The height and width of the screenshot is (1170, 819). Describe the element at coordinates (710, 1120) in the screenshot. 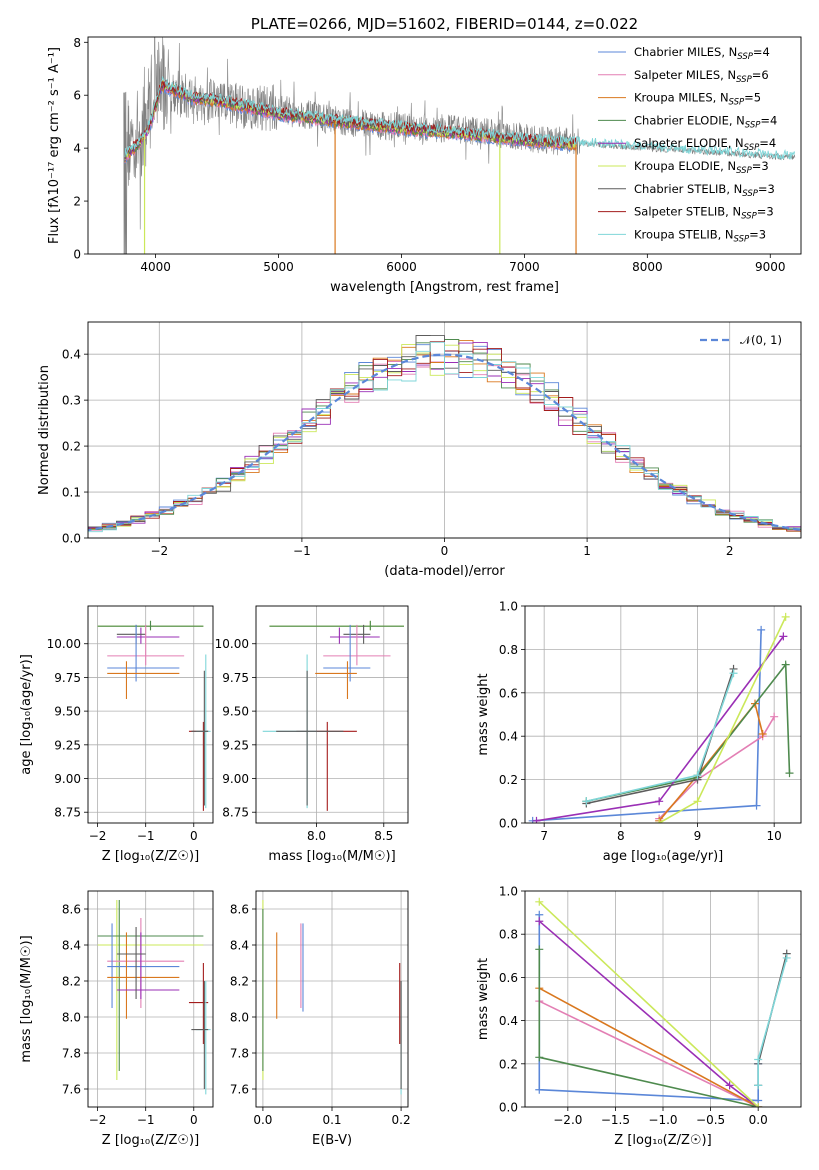

I see `x-tick-label: −0.5` at that location.